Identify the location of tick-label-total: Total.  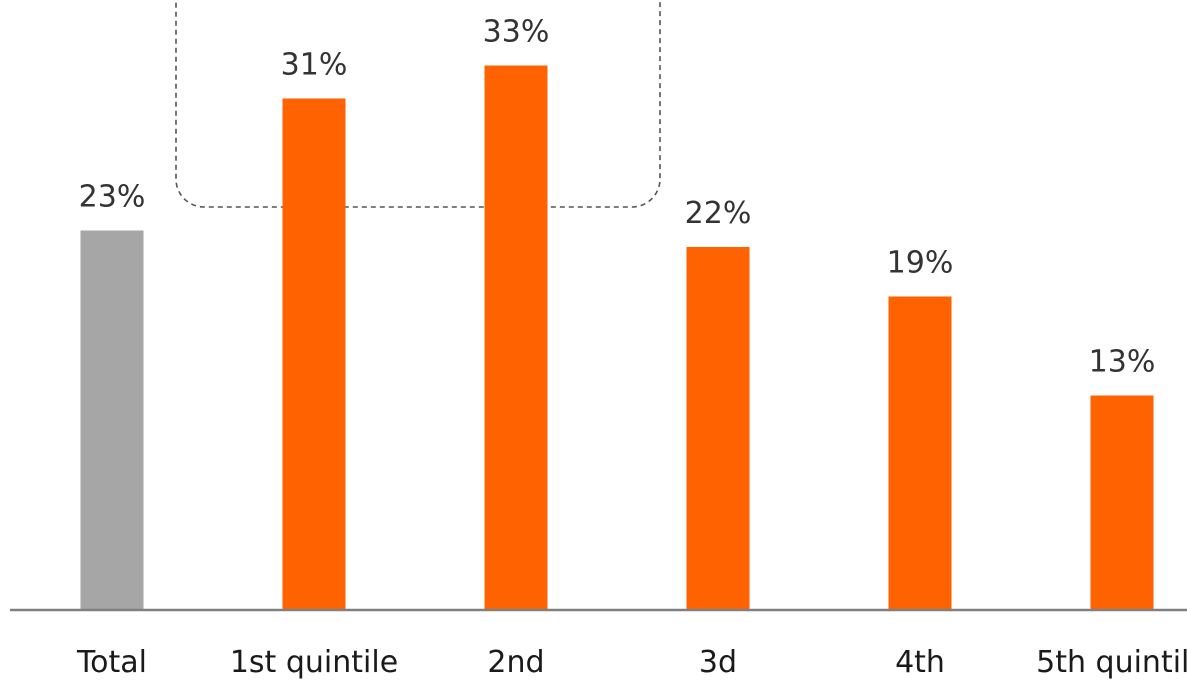
(111, 662).